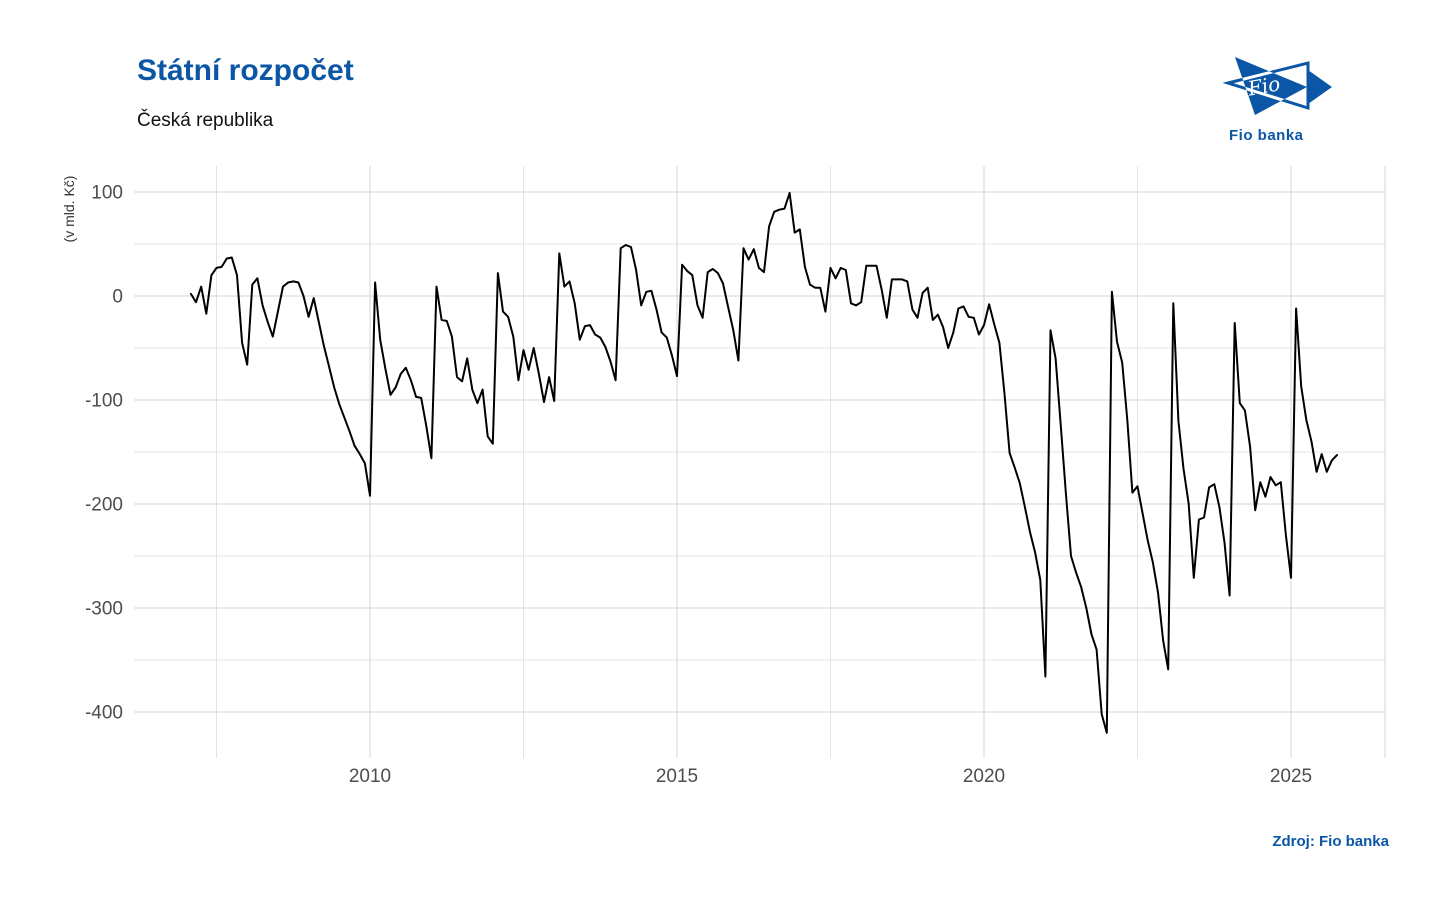 Image resolution: width=1449 pixels, height=912 pixels. What do you see at coordinates (370, 776) in the screenshot?
I see `x-tick-label: 2010` at bounding box center [370, 776].